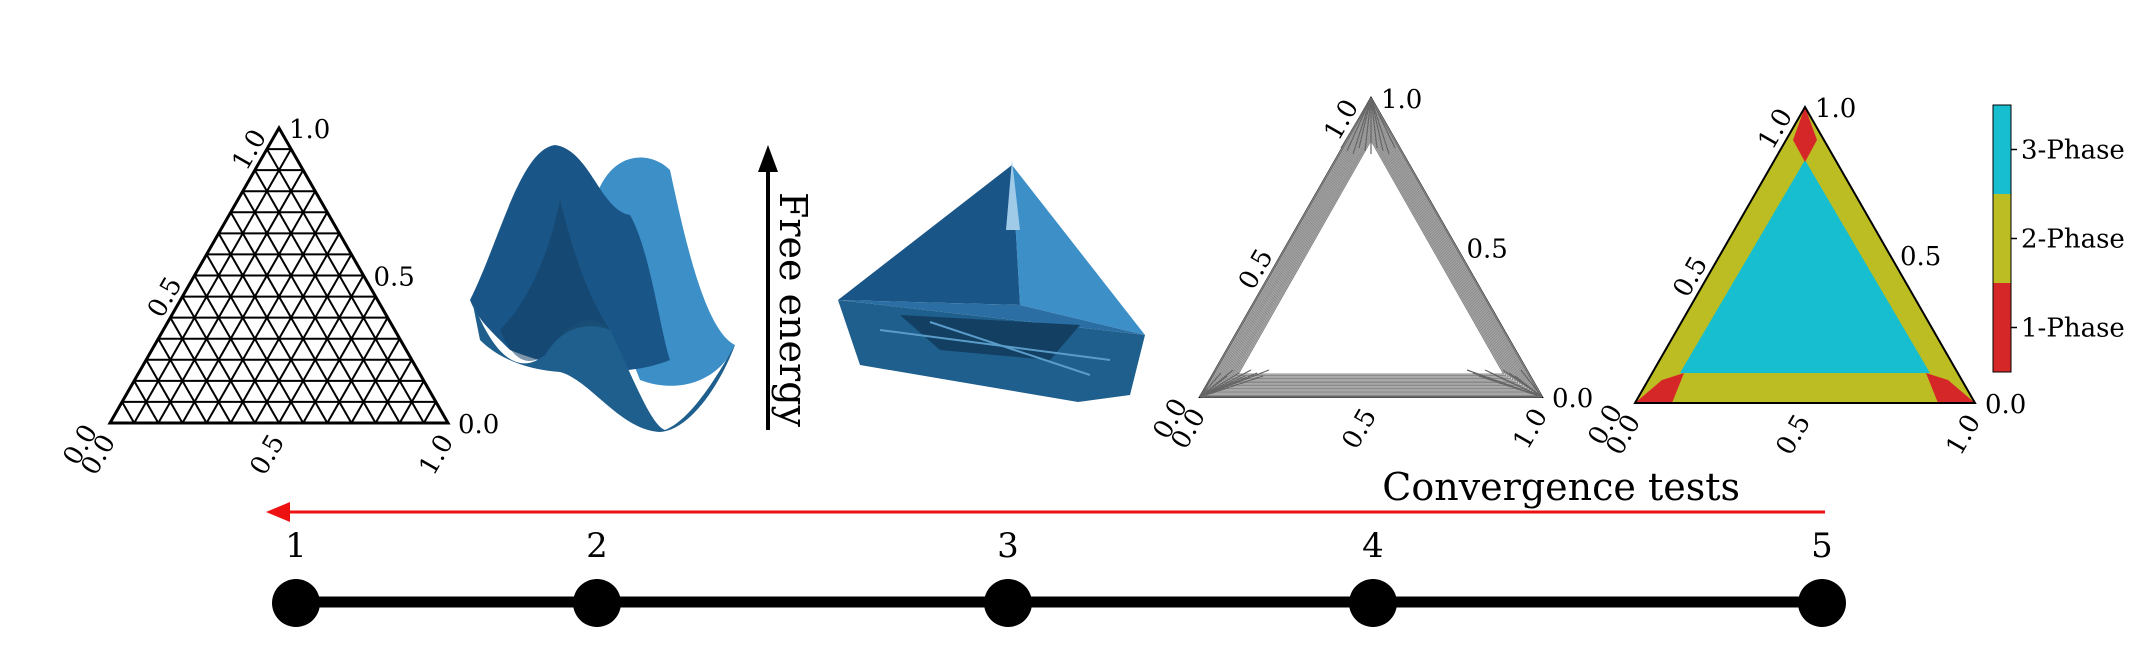 Image resolution: width=2140 pixels, height=659 pixels. What do you see at coordinates (2073, 151) in the screenshot?
I see `colorbar-label: 3-Phase` at bounding box center [2073, 151].